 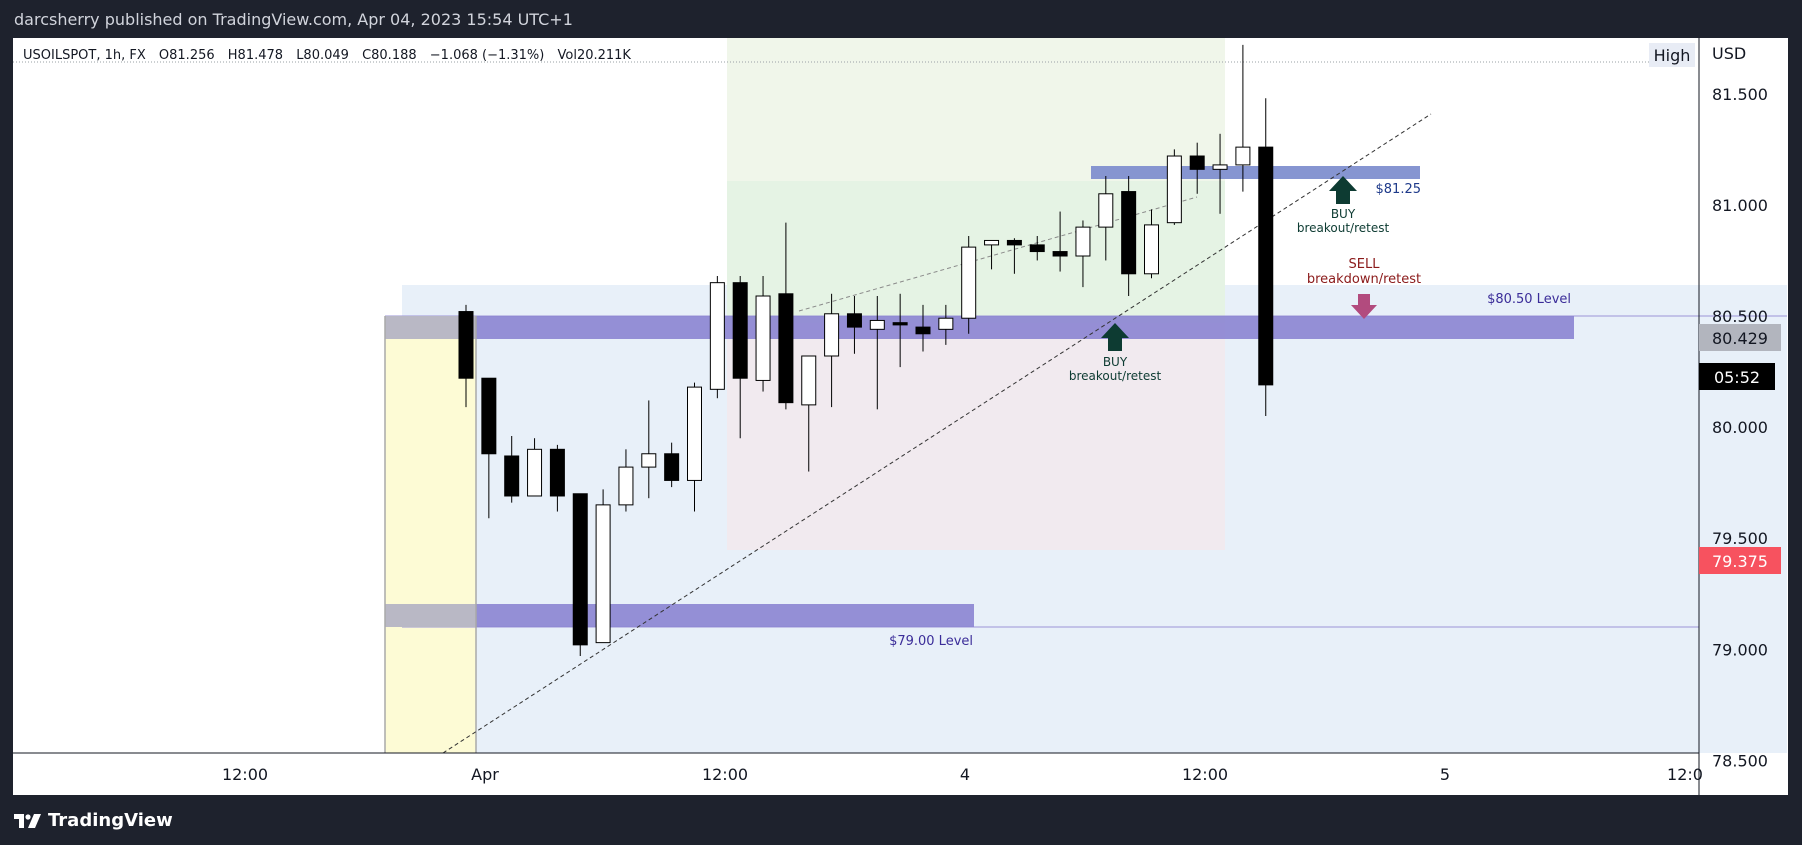 What do you see at coordinates (1740, 649) in the screenshot?
I see `price-tick-label: 79.000` at bounding box center [1740, 649].